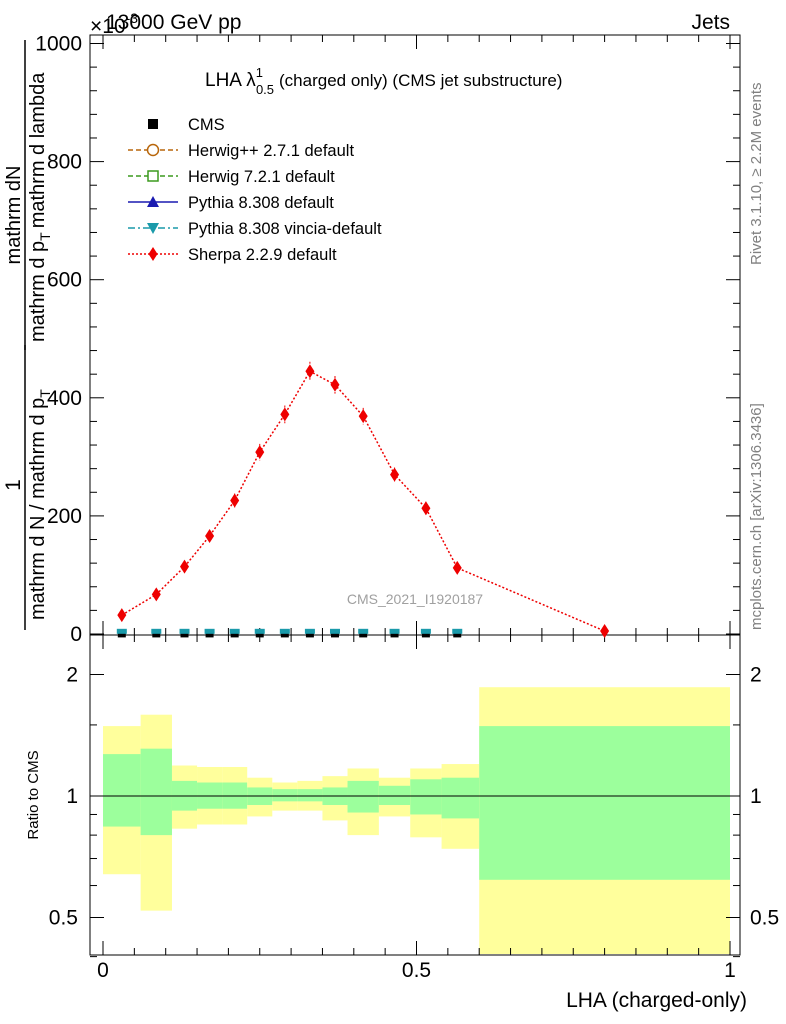 The height and width of the screenshot is (1024, 786). What do you see at coordinates (63, 918) in the screenshot?
I see `ratio-y-tick-label: 0.5` at bounding box center [63, 918].